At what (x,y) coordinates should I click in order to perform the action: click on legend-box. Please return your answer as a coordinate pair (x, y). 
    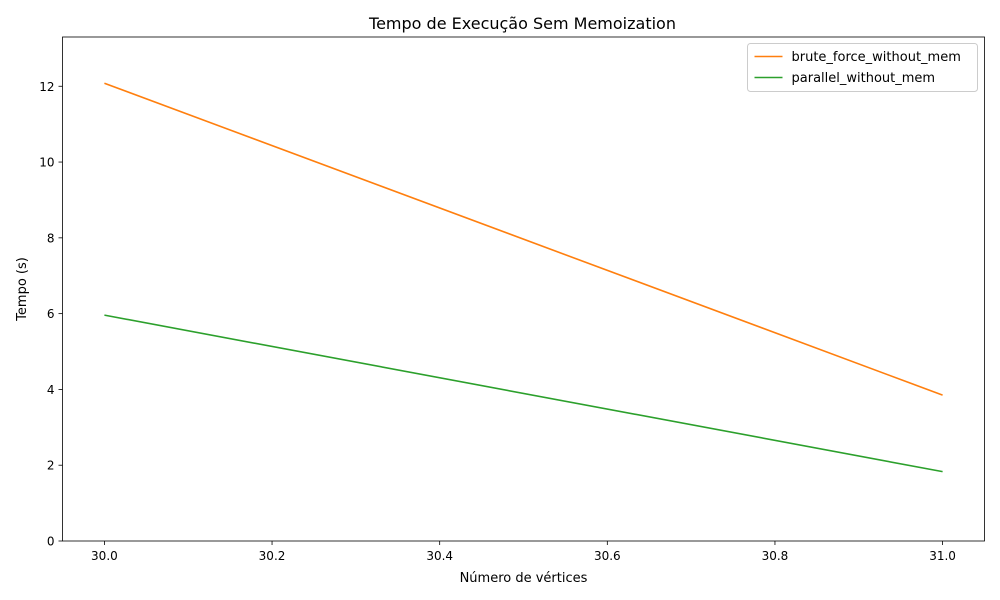
    Looking at the image, I should click on (862, 67).